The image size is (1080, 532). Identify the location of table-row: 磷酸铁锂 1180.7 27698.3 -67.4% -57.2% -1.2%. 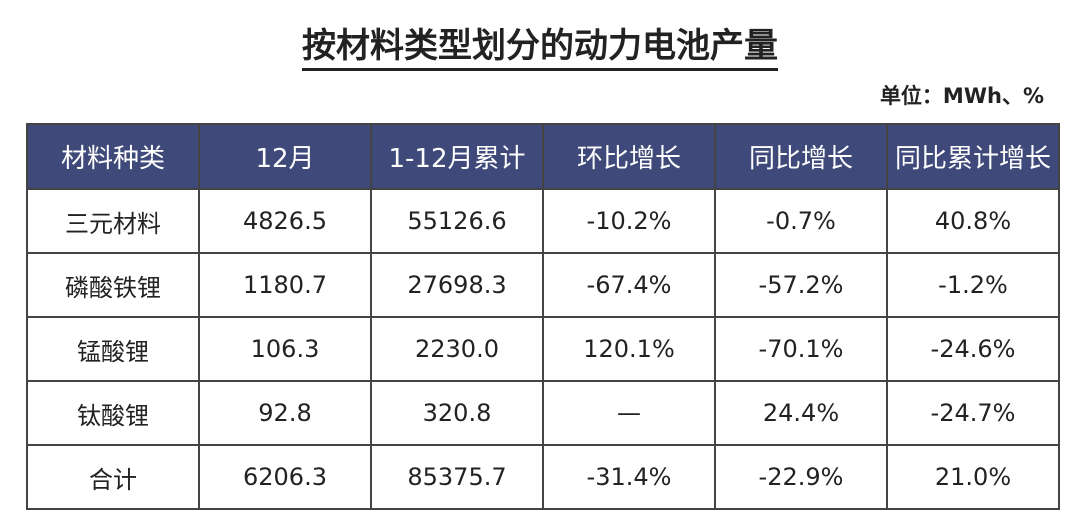
(543, 285).